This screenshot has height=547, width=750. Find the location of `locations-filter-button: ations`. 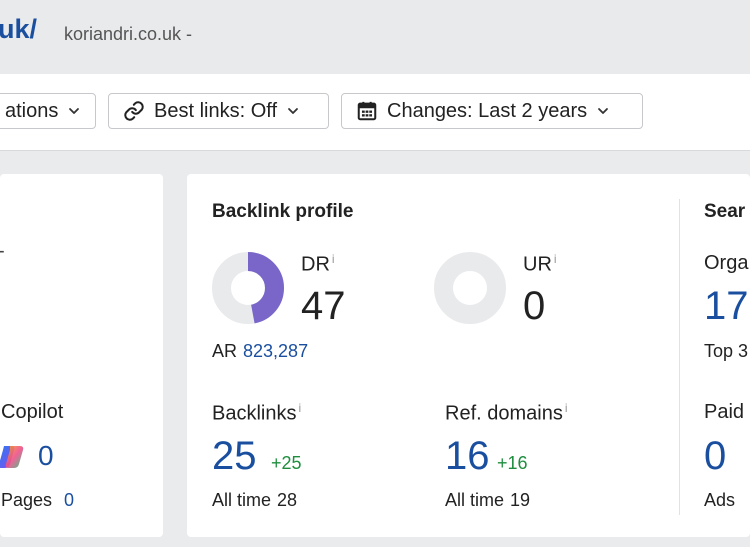

locations-filter-button: ations is located at coordinates (48, 111).